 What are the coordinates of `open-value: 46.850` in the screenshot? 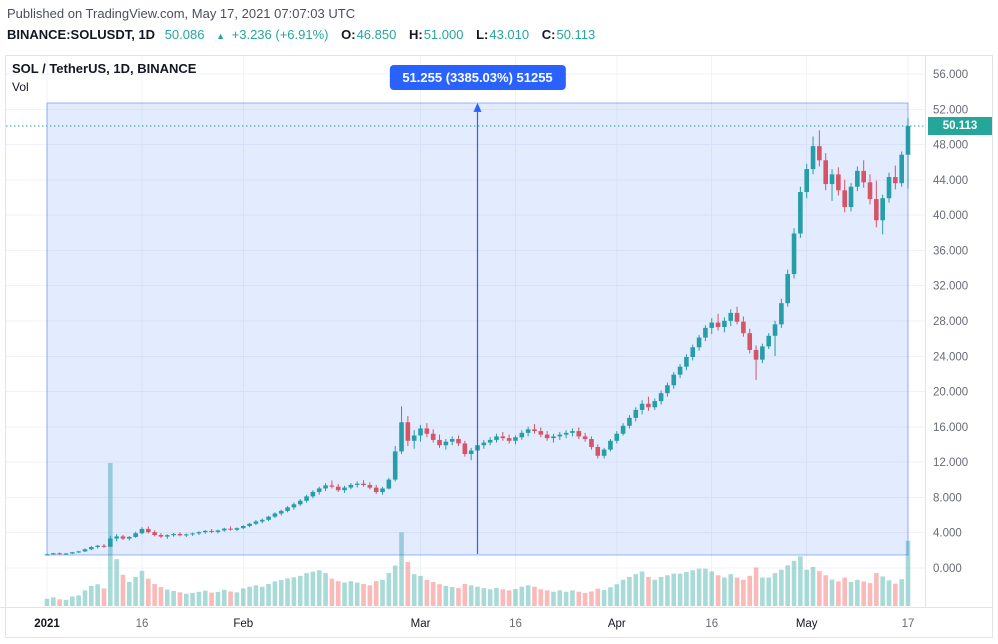 It's located at (376, 34).